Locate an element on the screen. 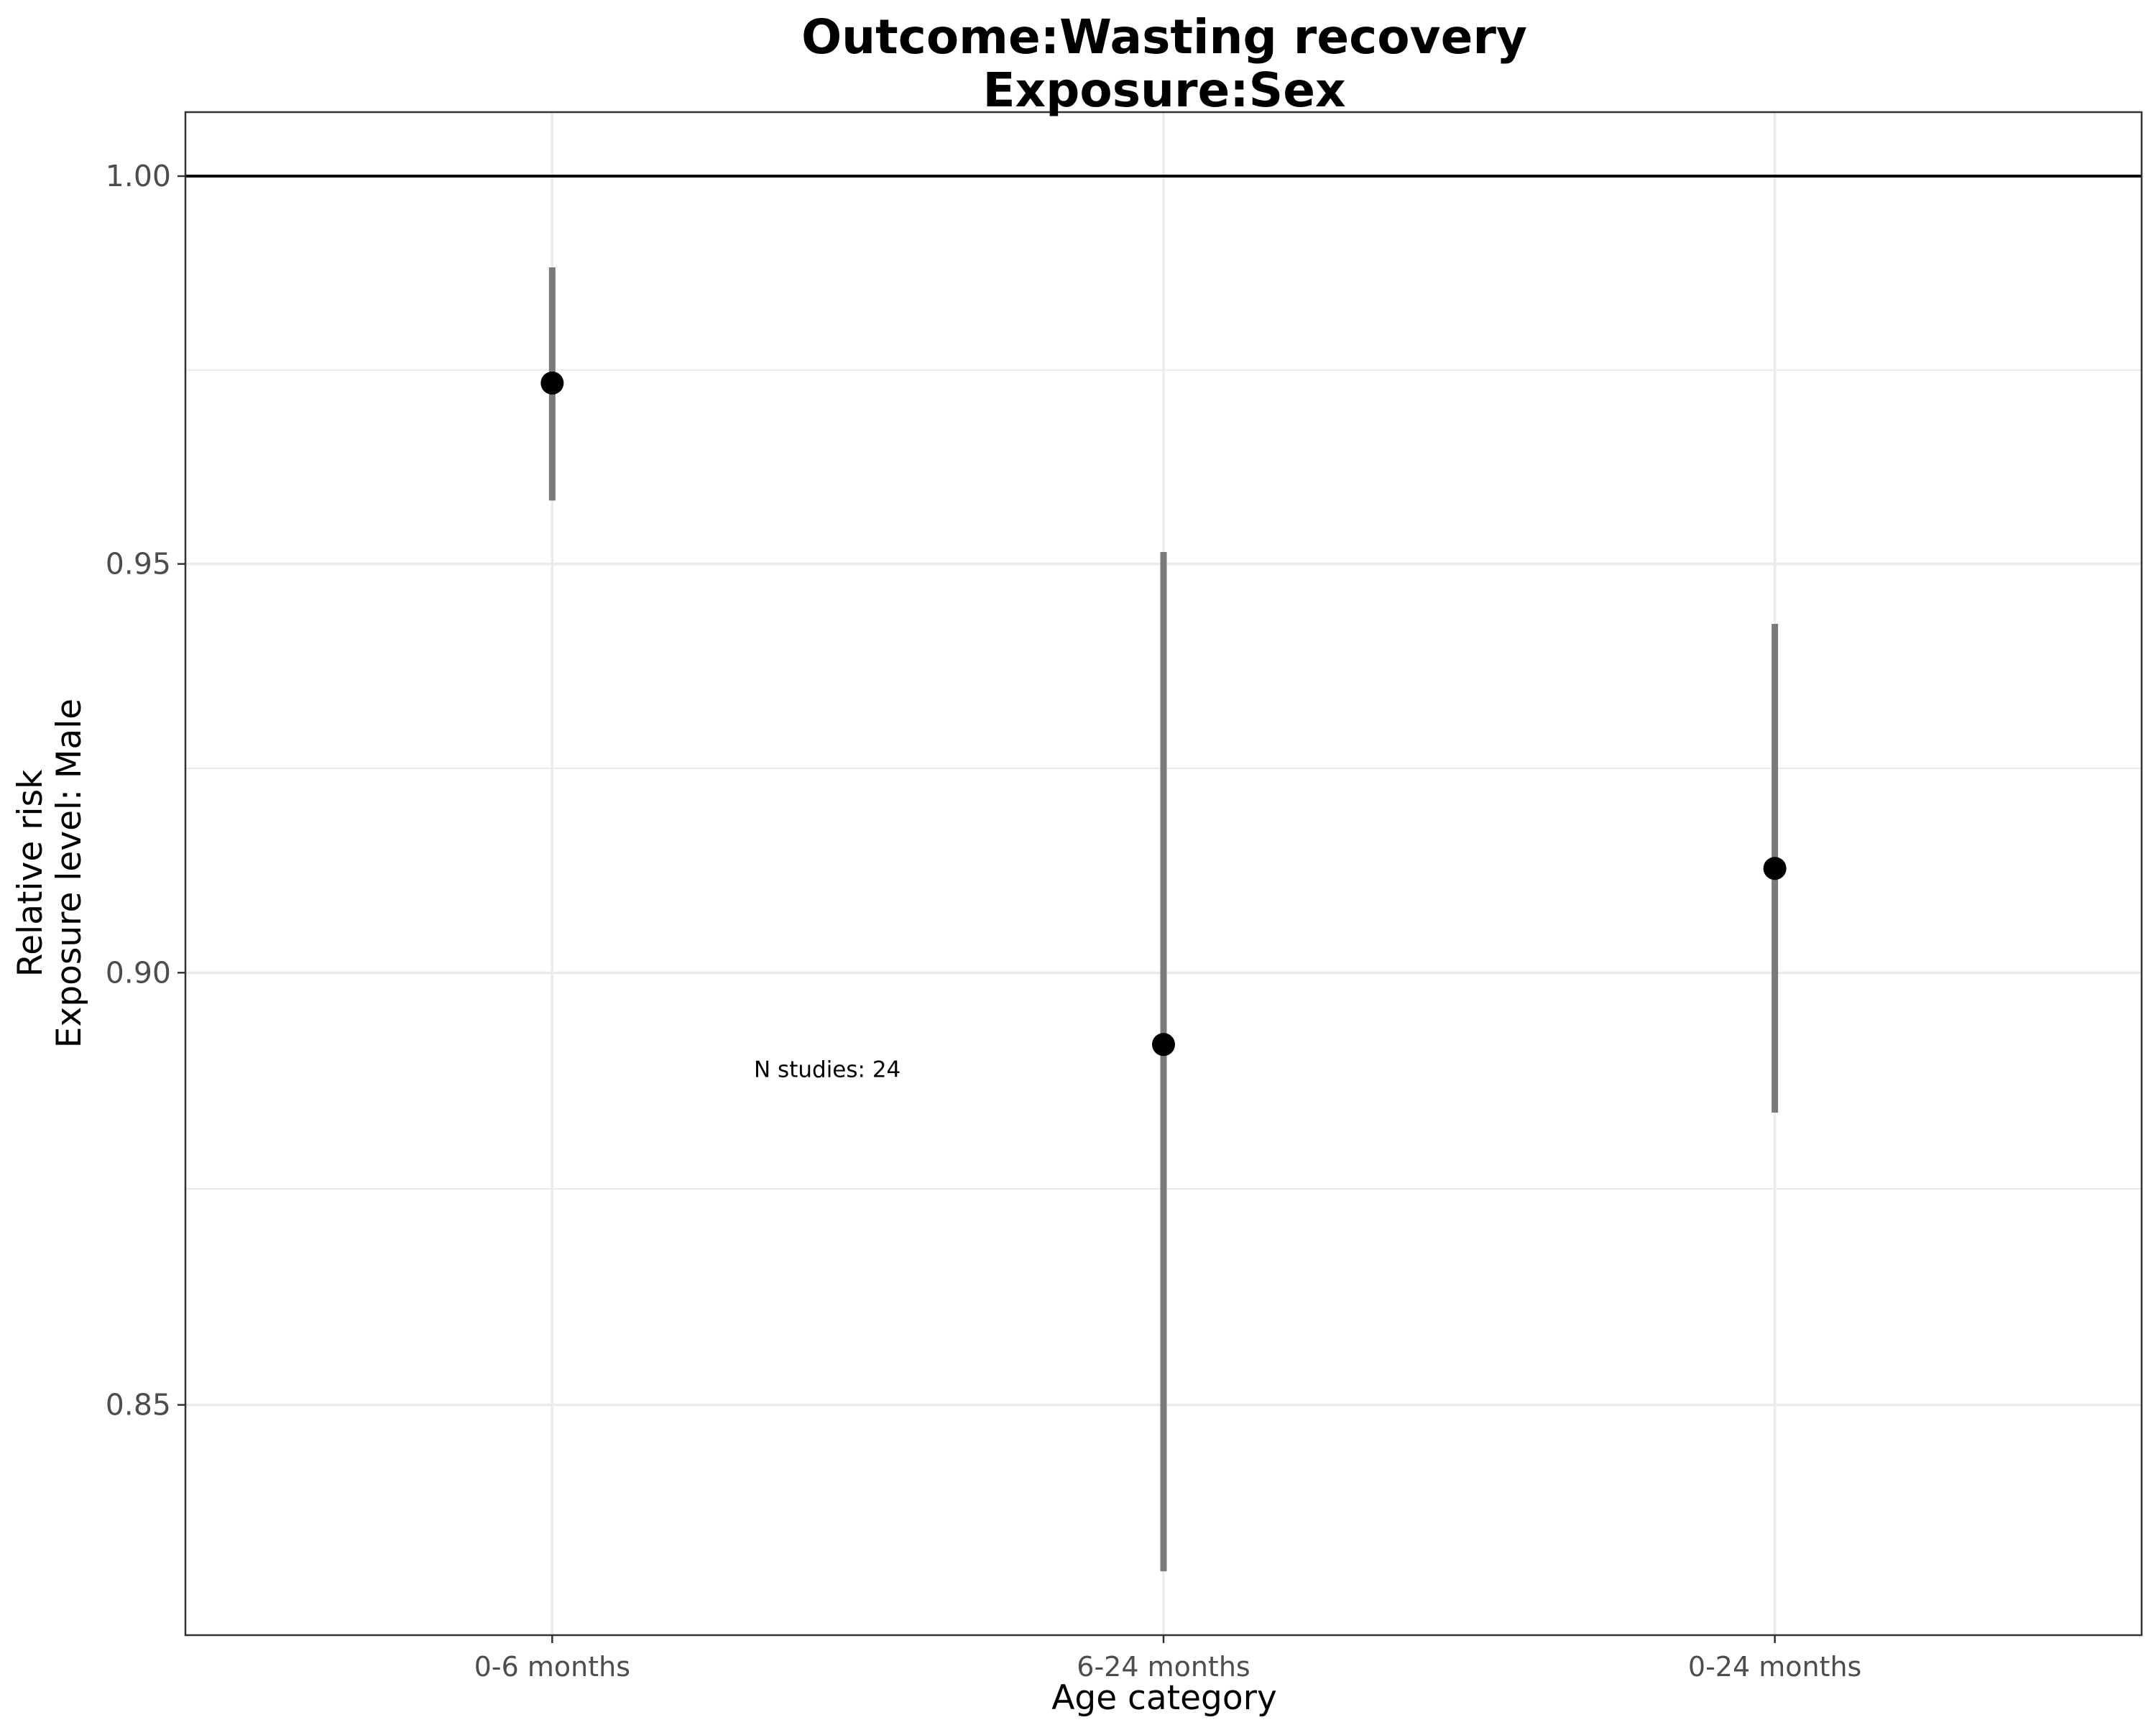 The height and width of the screenshot is (1725, 2156). chart-title-line-2: Exposure:Sex is located at coordinates (1163, 90).